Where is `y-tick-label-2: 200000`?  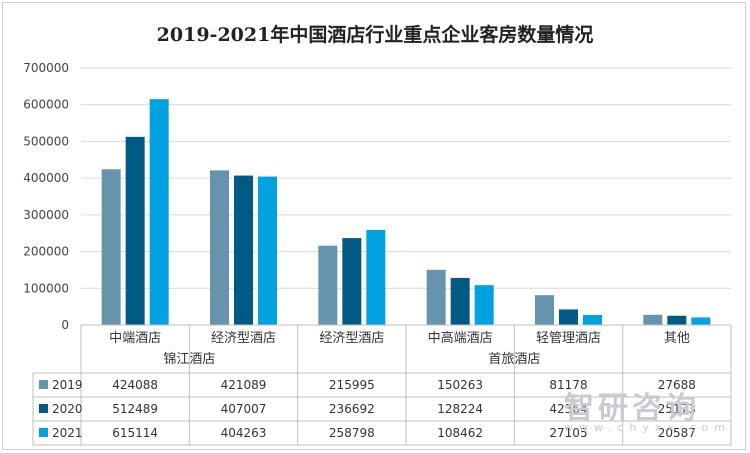
y-tick-label-2: 200000 is located at coordinates (46, 252).